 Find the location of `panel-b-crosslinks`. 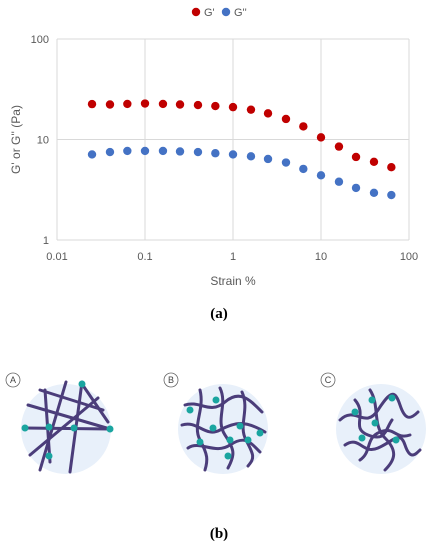

panel-b-crosslinks is located at coordinates (225, 428).